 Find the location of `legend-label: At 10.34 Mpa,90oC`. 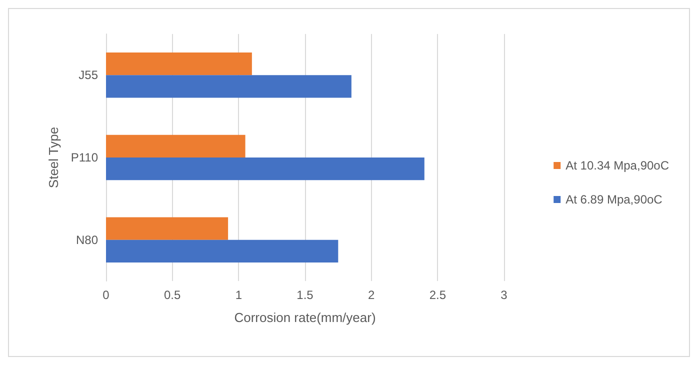

legend-label: At 10.34 Mpa,90oC is located at coordinates (618, 165).